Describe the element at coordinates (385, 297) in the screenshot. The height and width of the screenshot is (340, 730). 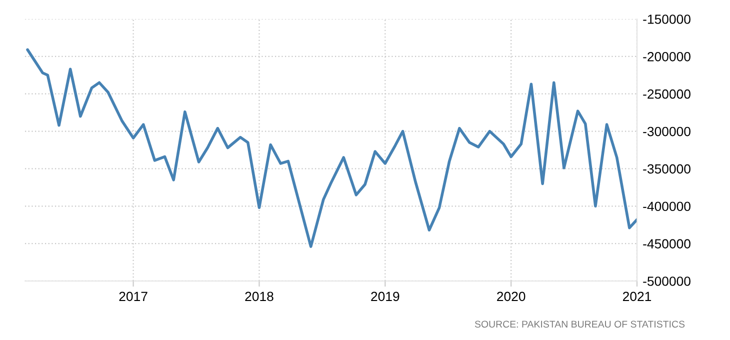
I see `x-tick-label: 2019` at that location.